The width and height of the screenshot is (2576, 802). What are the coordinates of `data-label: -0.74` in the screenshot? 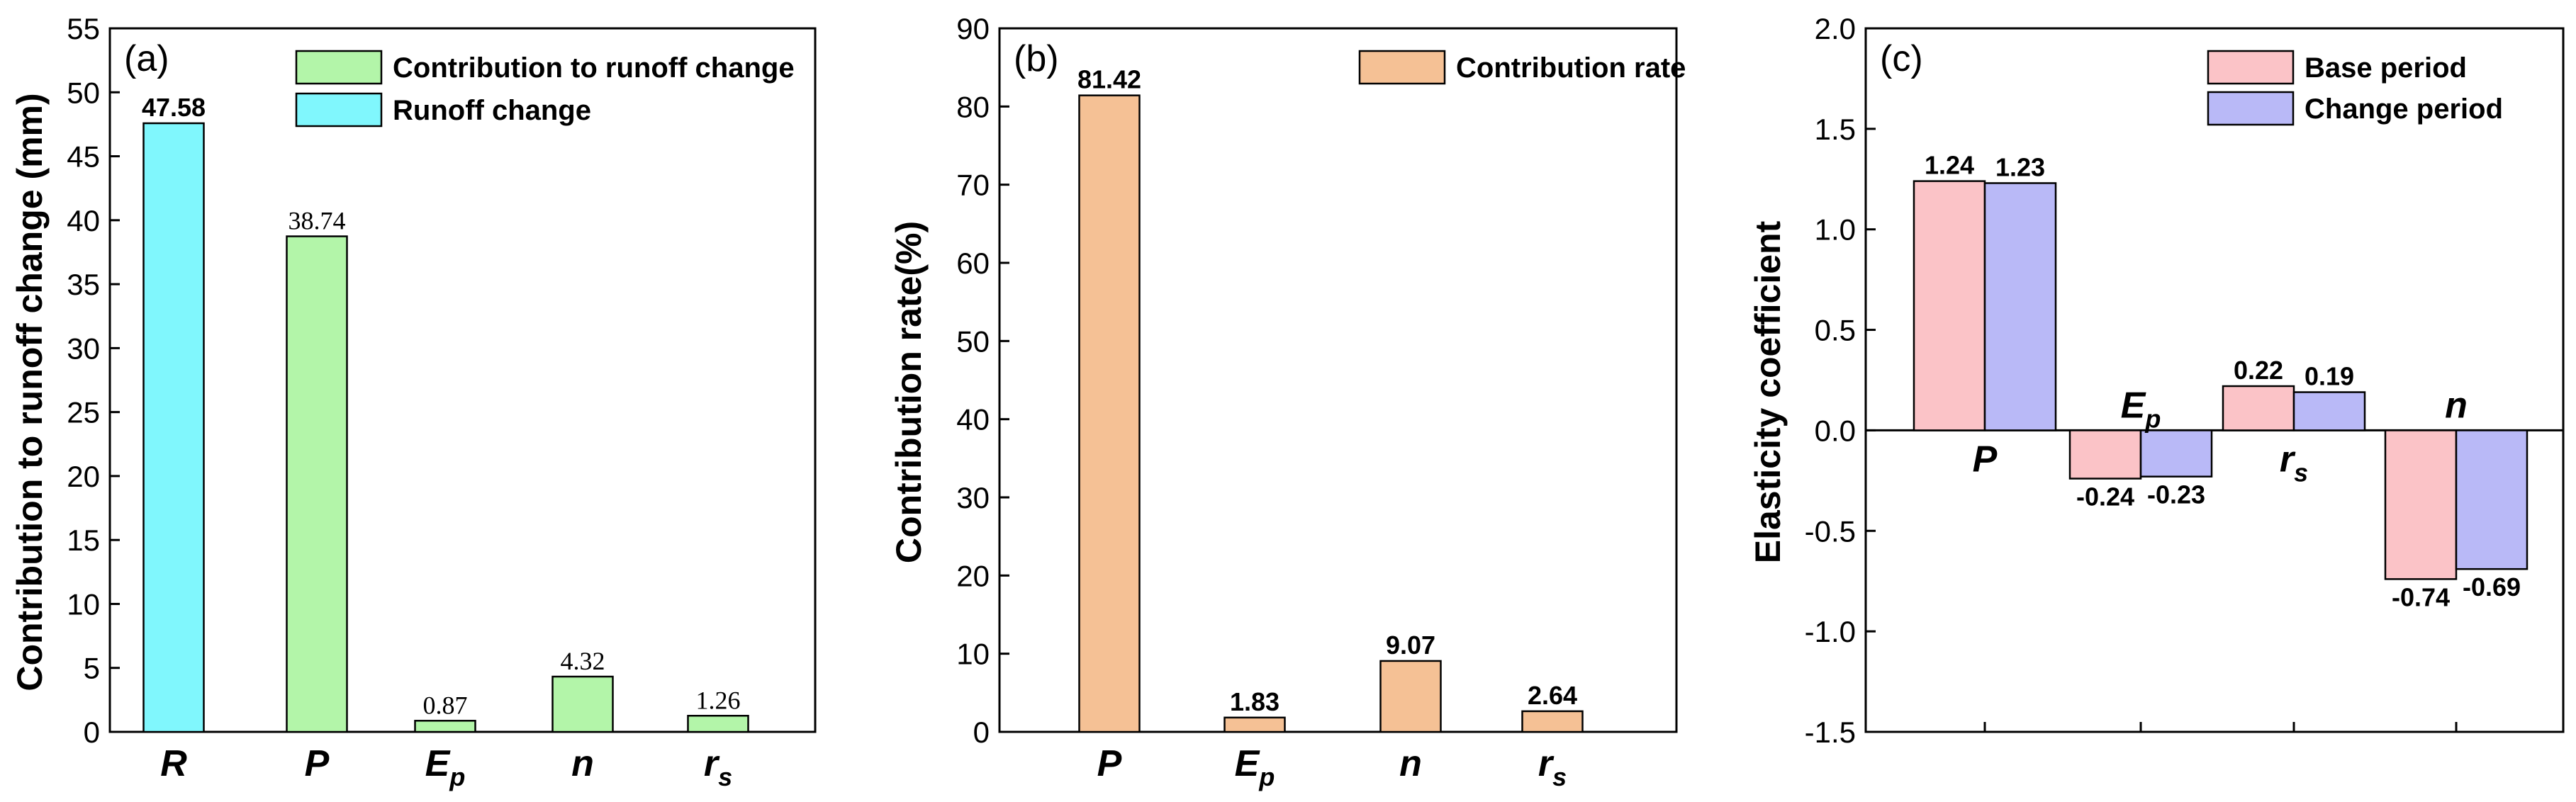 It's located at (2421, 596).